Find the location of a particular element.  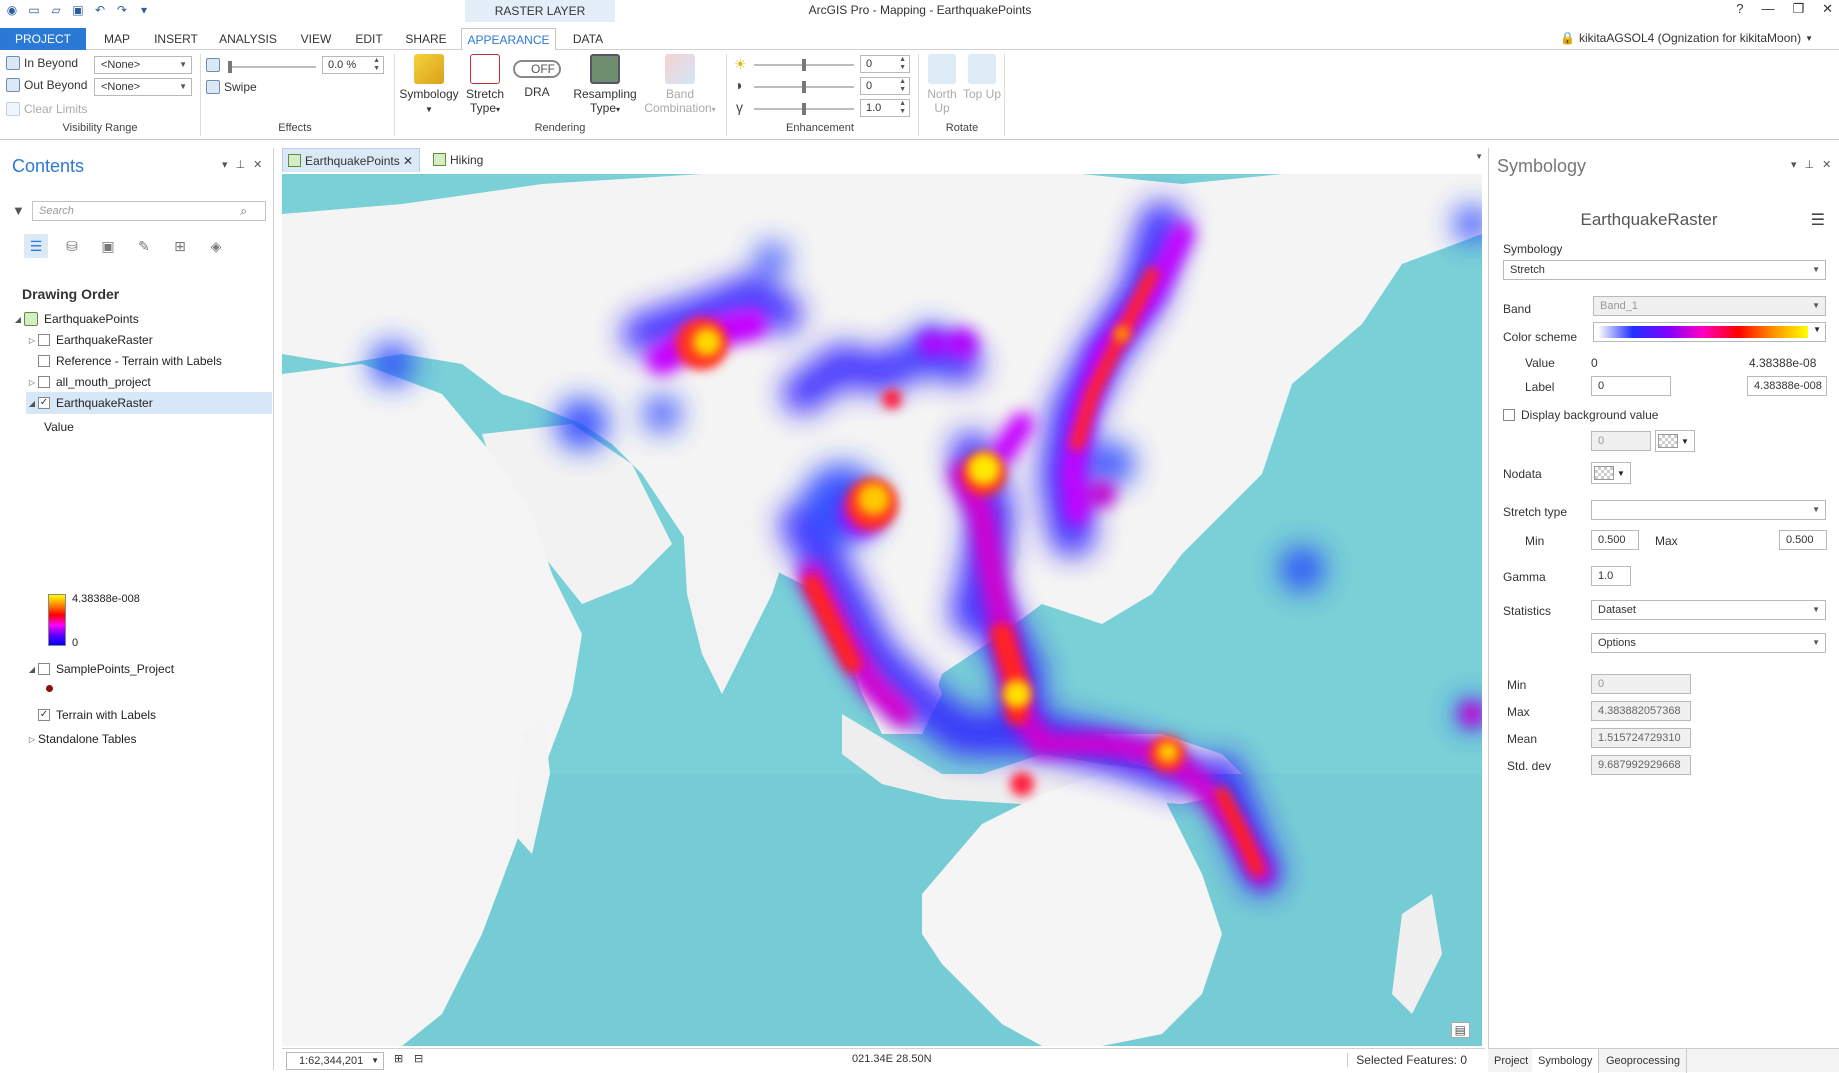

save-icon: ▣ is located at coordinates (78, 10).